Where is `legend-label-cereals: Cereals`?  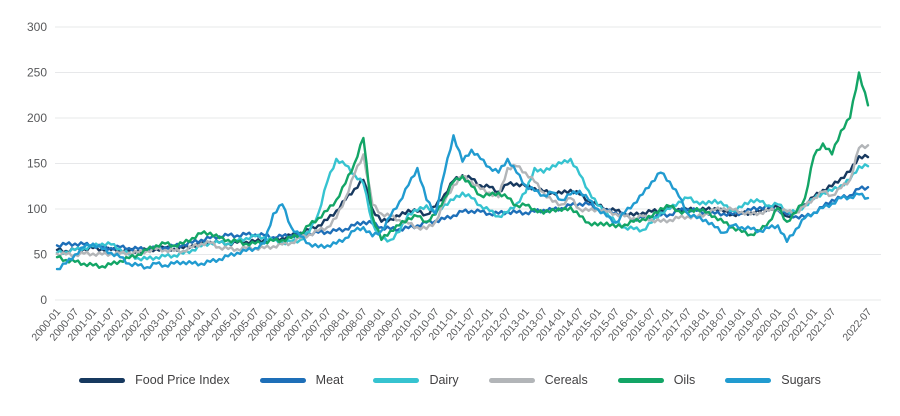
legend-label-cereals: Cereals is located at coordinates (566, 380).